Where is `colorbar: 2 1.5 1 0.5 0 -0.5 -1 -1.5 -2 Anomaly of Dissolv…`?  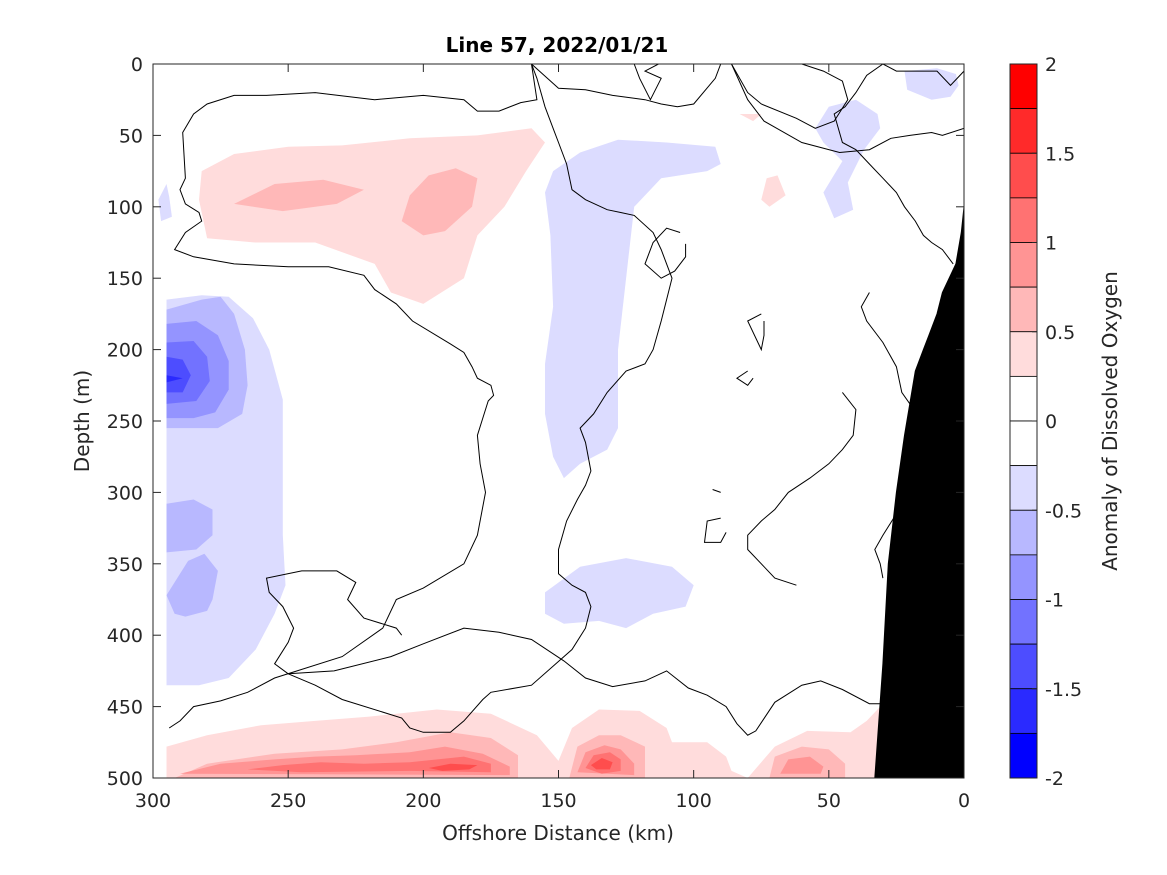
colorbar: 2 1.5 1 0.5 0 -0.5 -1 -1.5 -2 Anomaly of Dissolv… is located at coordinates (1065, 422).